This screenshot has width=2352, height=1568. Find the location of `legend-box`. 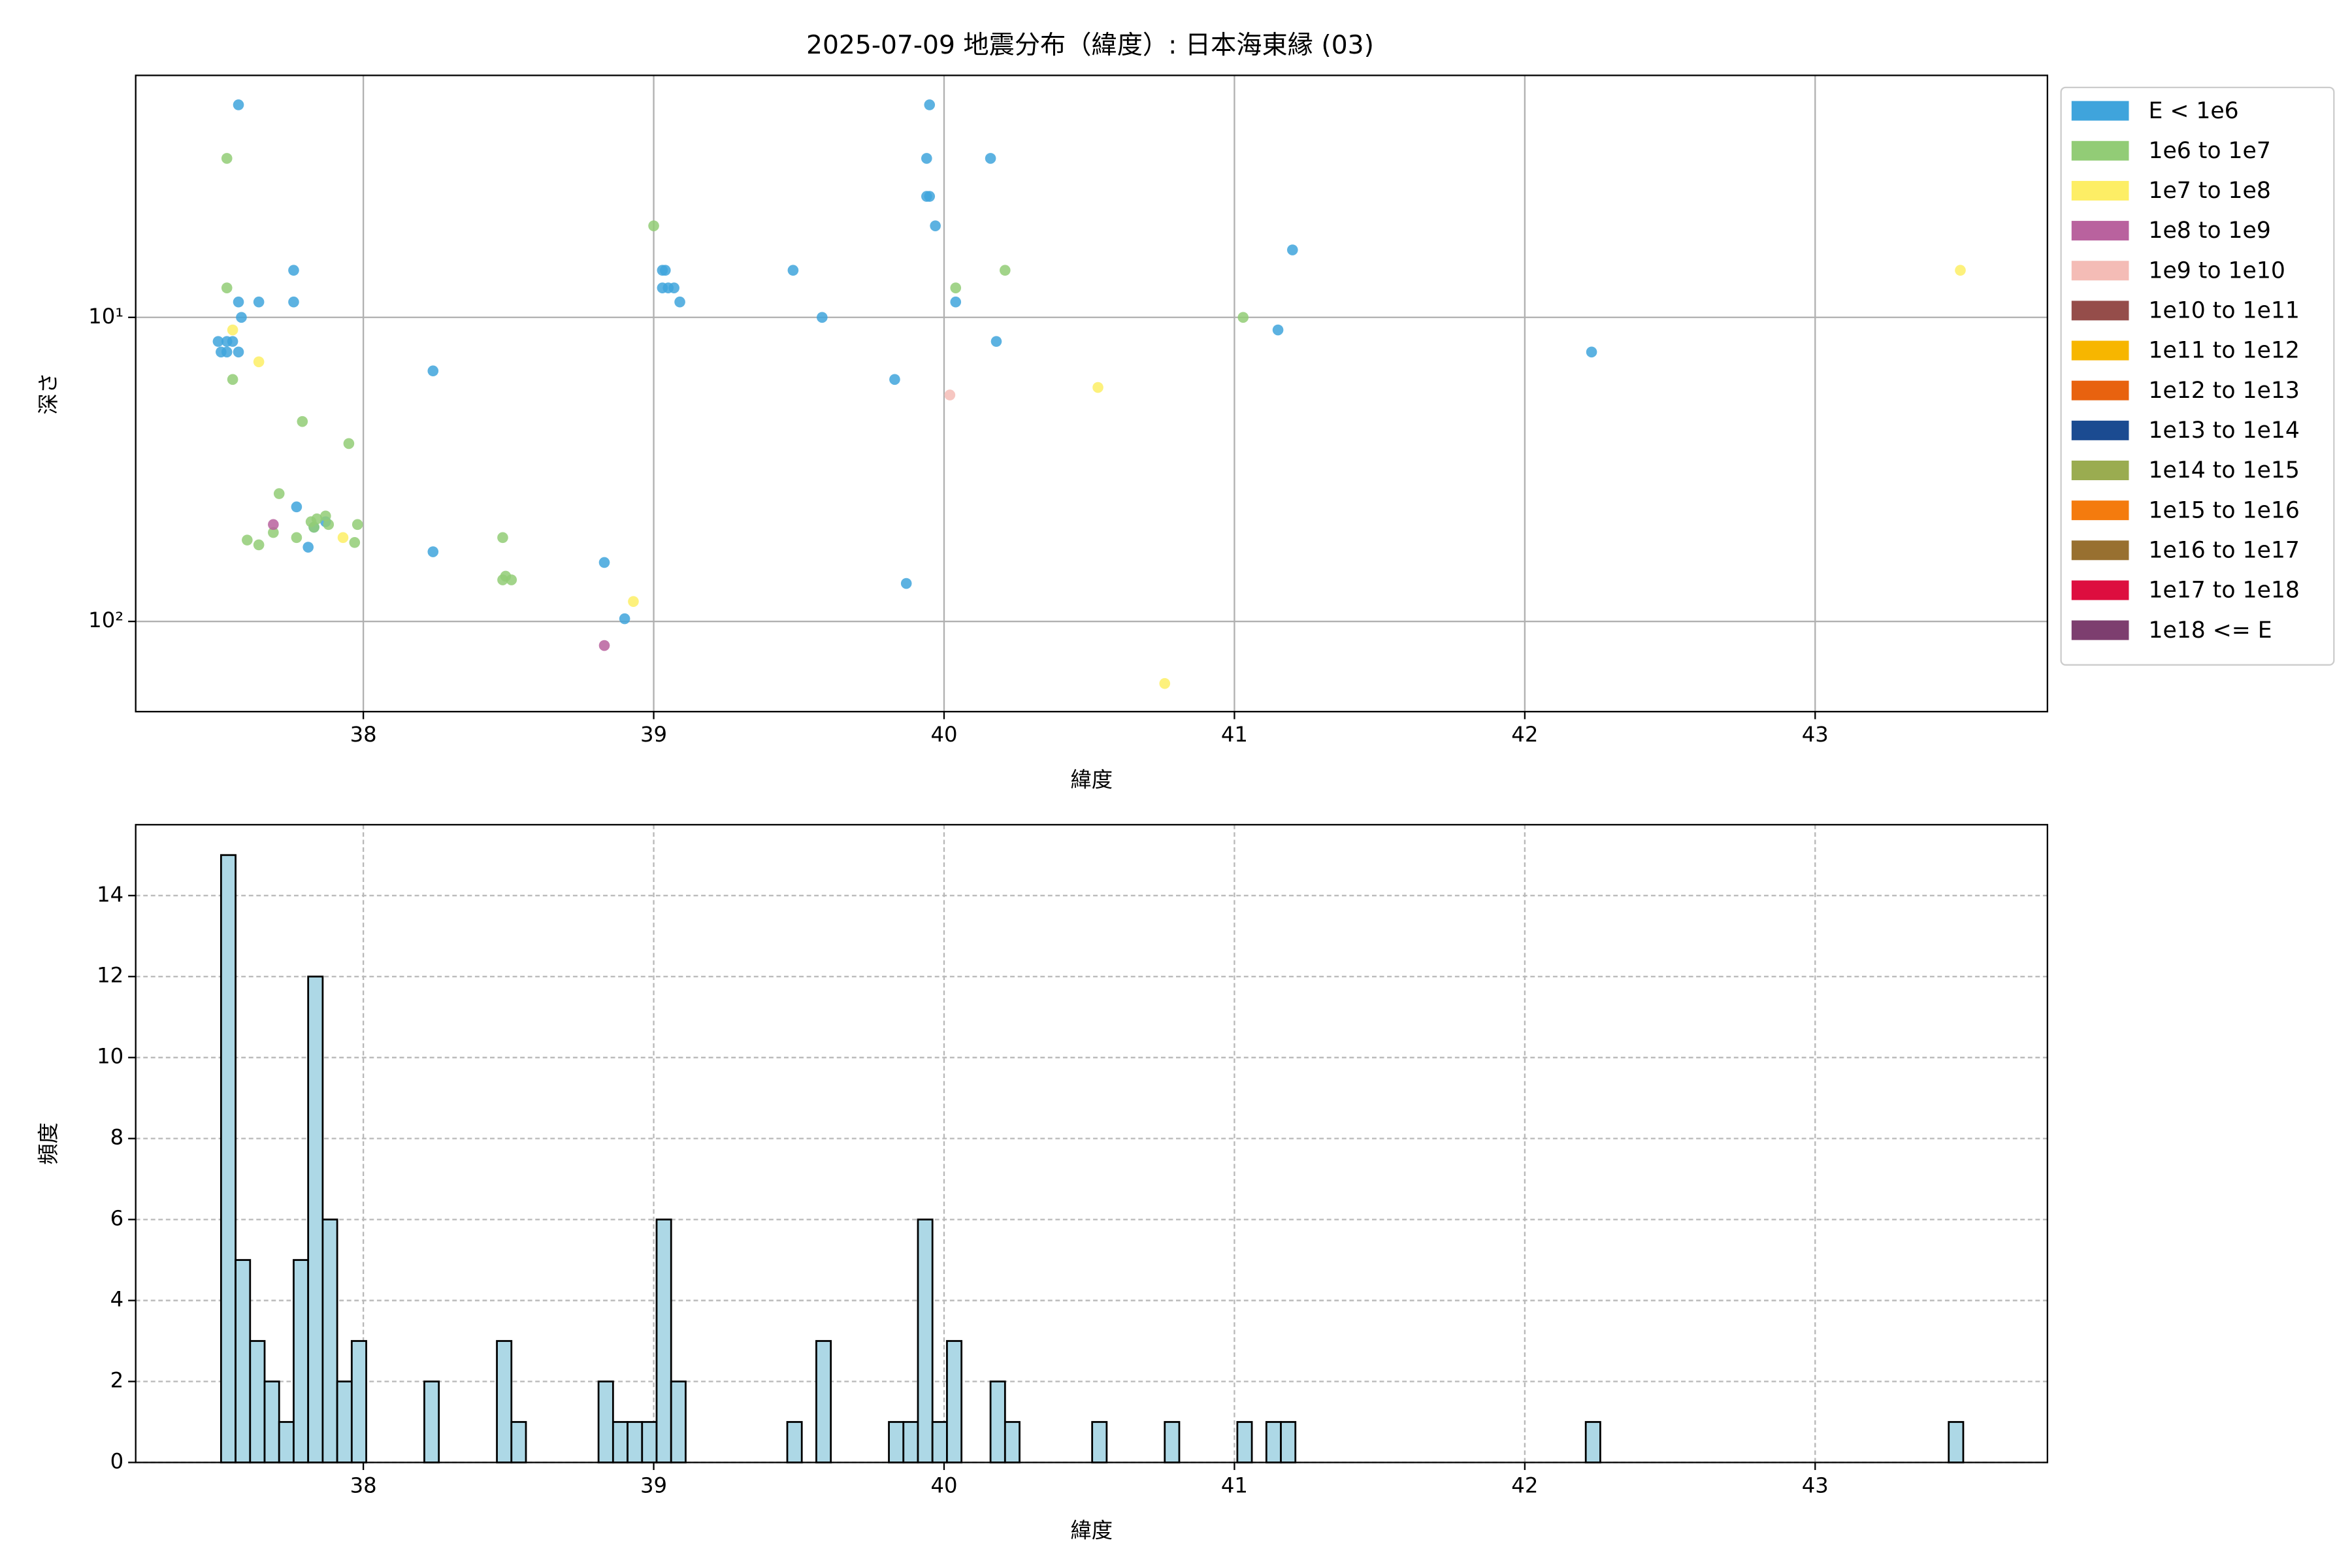

legend-box is located at coordinates (2197, 376).